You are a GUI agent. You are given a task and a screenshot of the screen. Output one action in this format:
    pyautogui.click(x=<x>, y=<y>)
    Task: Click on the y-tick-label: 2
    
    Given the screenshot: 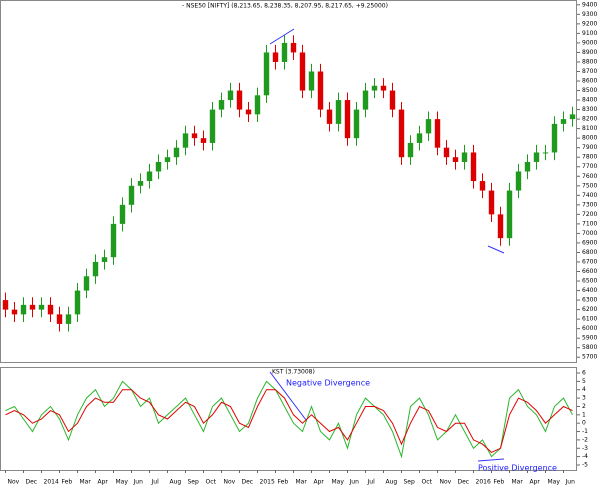 What is the action you would take?
    pyautogui.click(x=584, y=406)
    